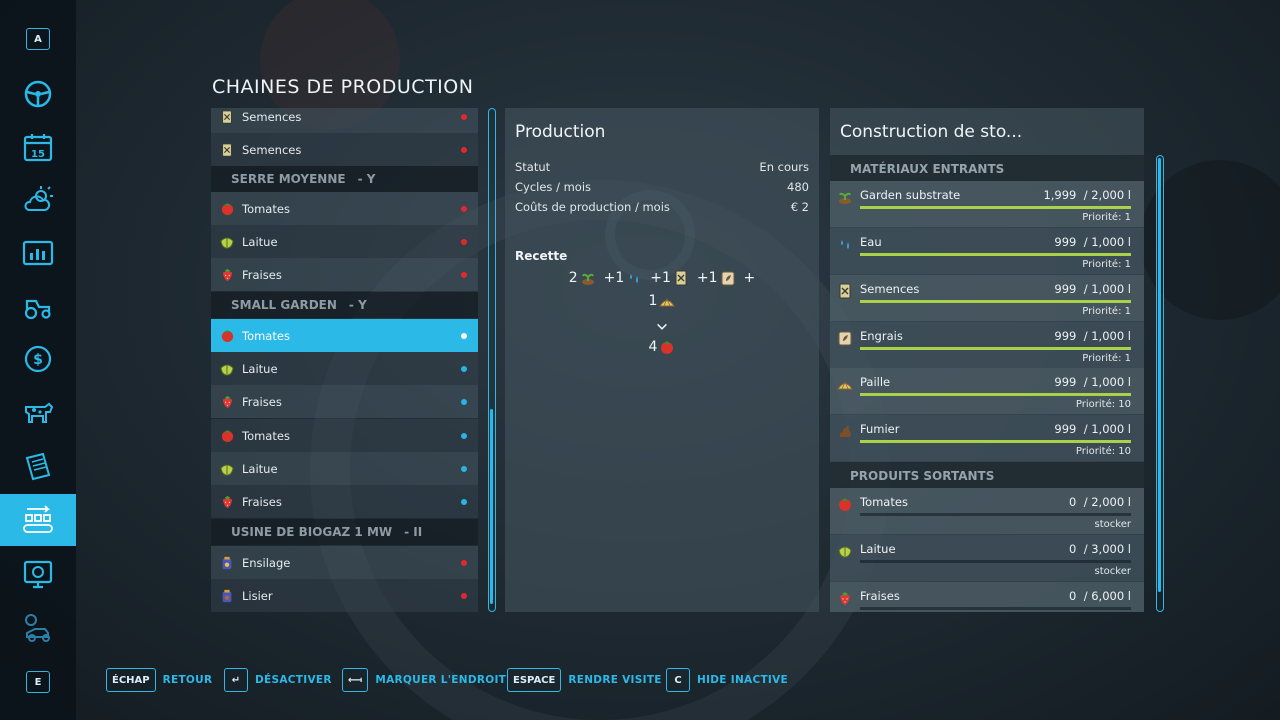 The image size is (1280, 720). What do you see at coordinates (366, 179) in the screenshot?
I see `group-header-suffix: - Y` at bounding box center [366, 179].